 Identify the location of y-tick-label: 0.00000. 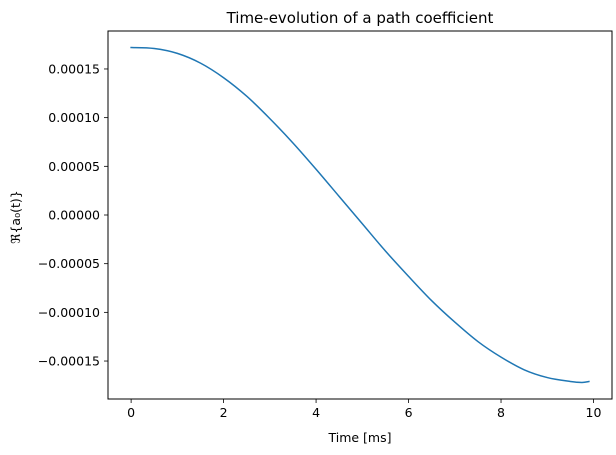
(74, 215).